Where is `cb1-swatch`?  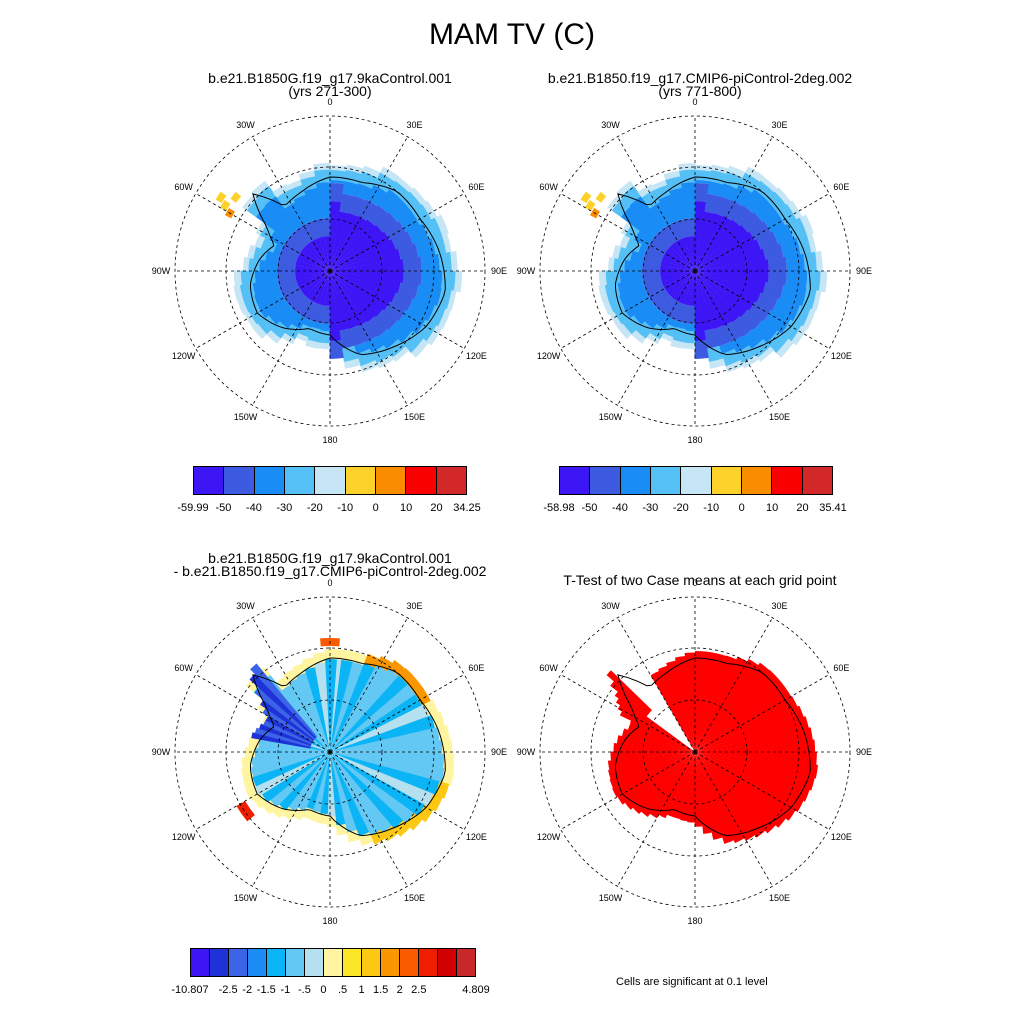 cb1-swatch is located at coordinates (360, 480).